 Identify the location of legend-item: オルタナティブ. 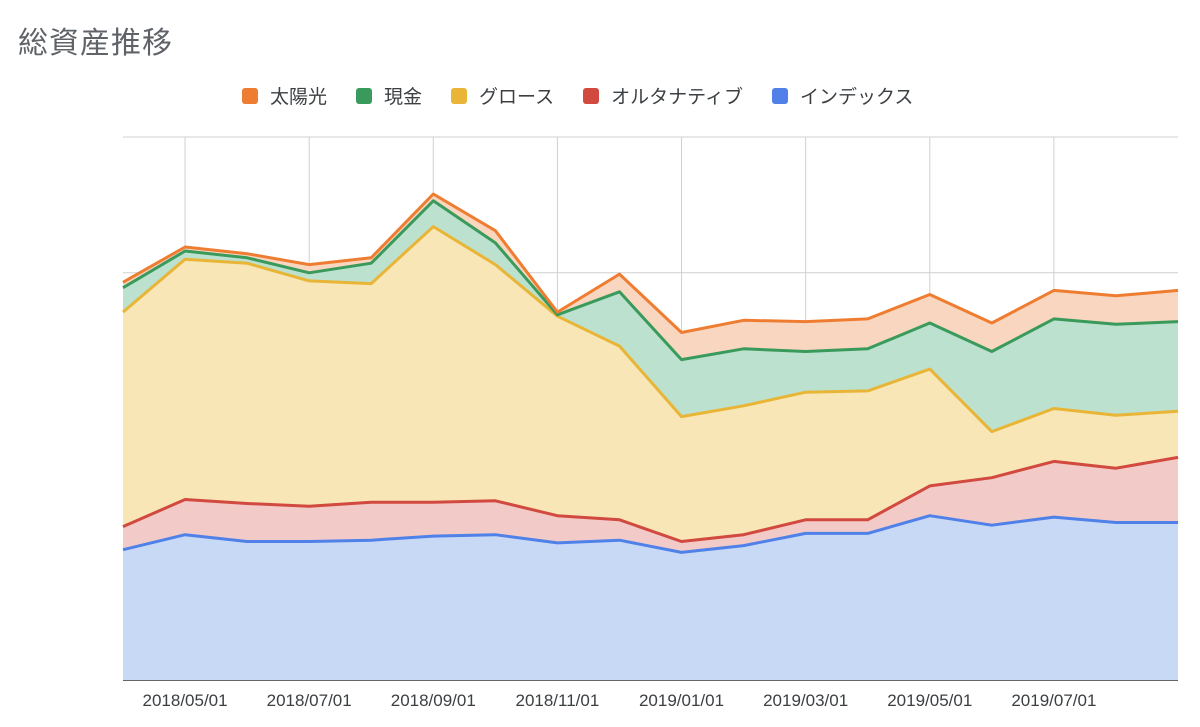
(663, 95).